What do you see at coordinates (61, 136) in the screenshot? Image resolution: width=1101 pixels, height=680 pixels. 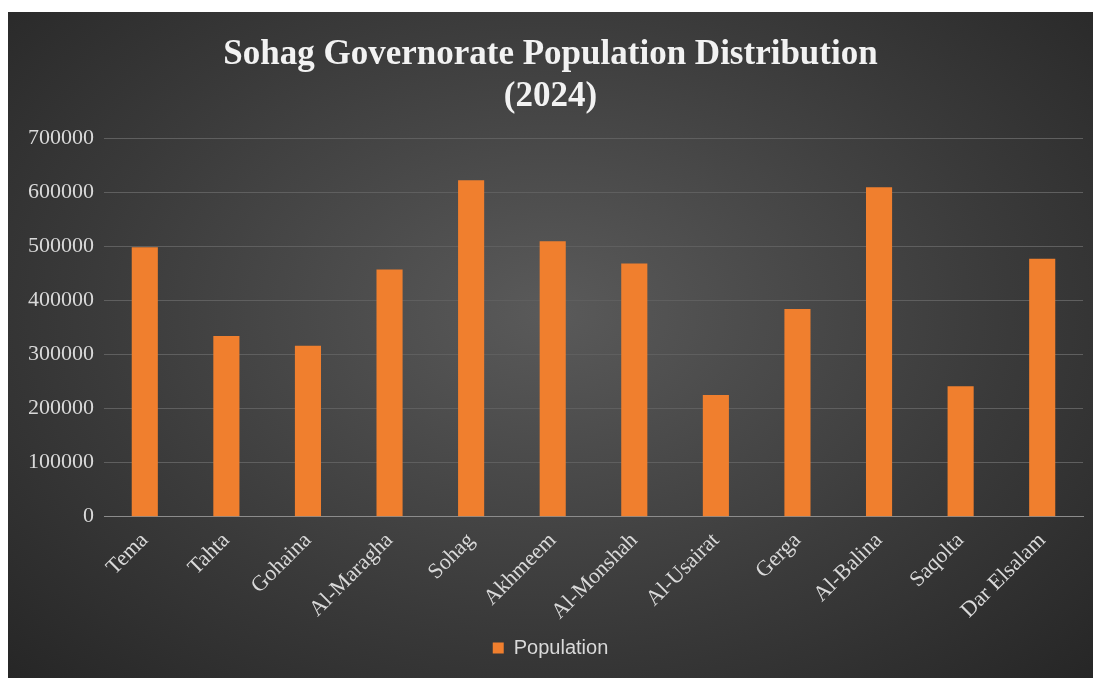 I see `y-tick-label: 700000` at bounding box center [61, 136].